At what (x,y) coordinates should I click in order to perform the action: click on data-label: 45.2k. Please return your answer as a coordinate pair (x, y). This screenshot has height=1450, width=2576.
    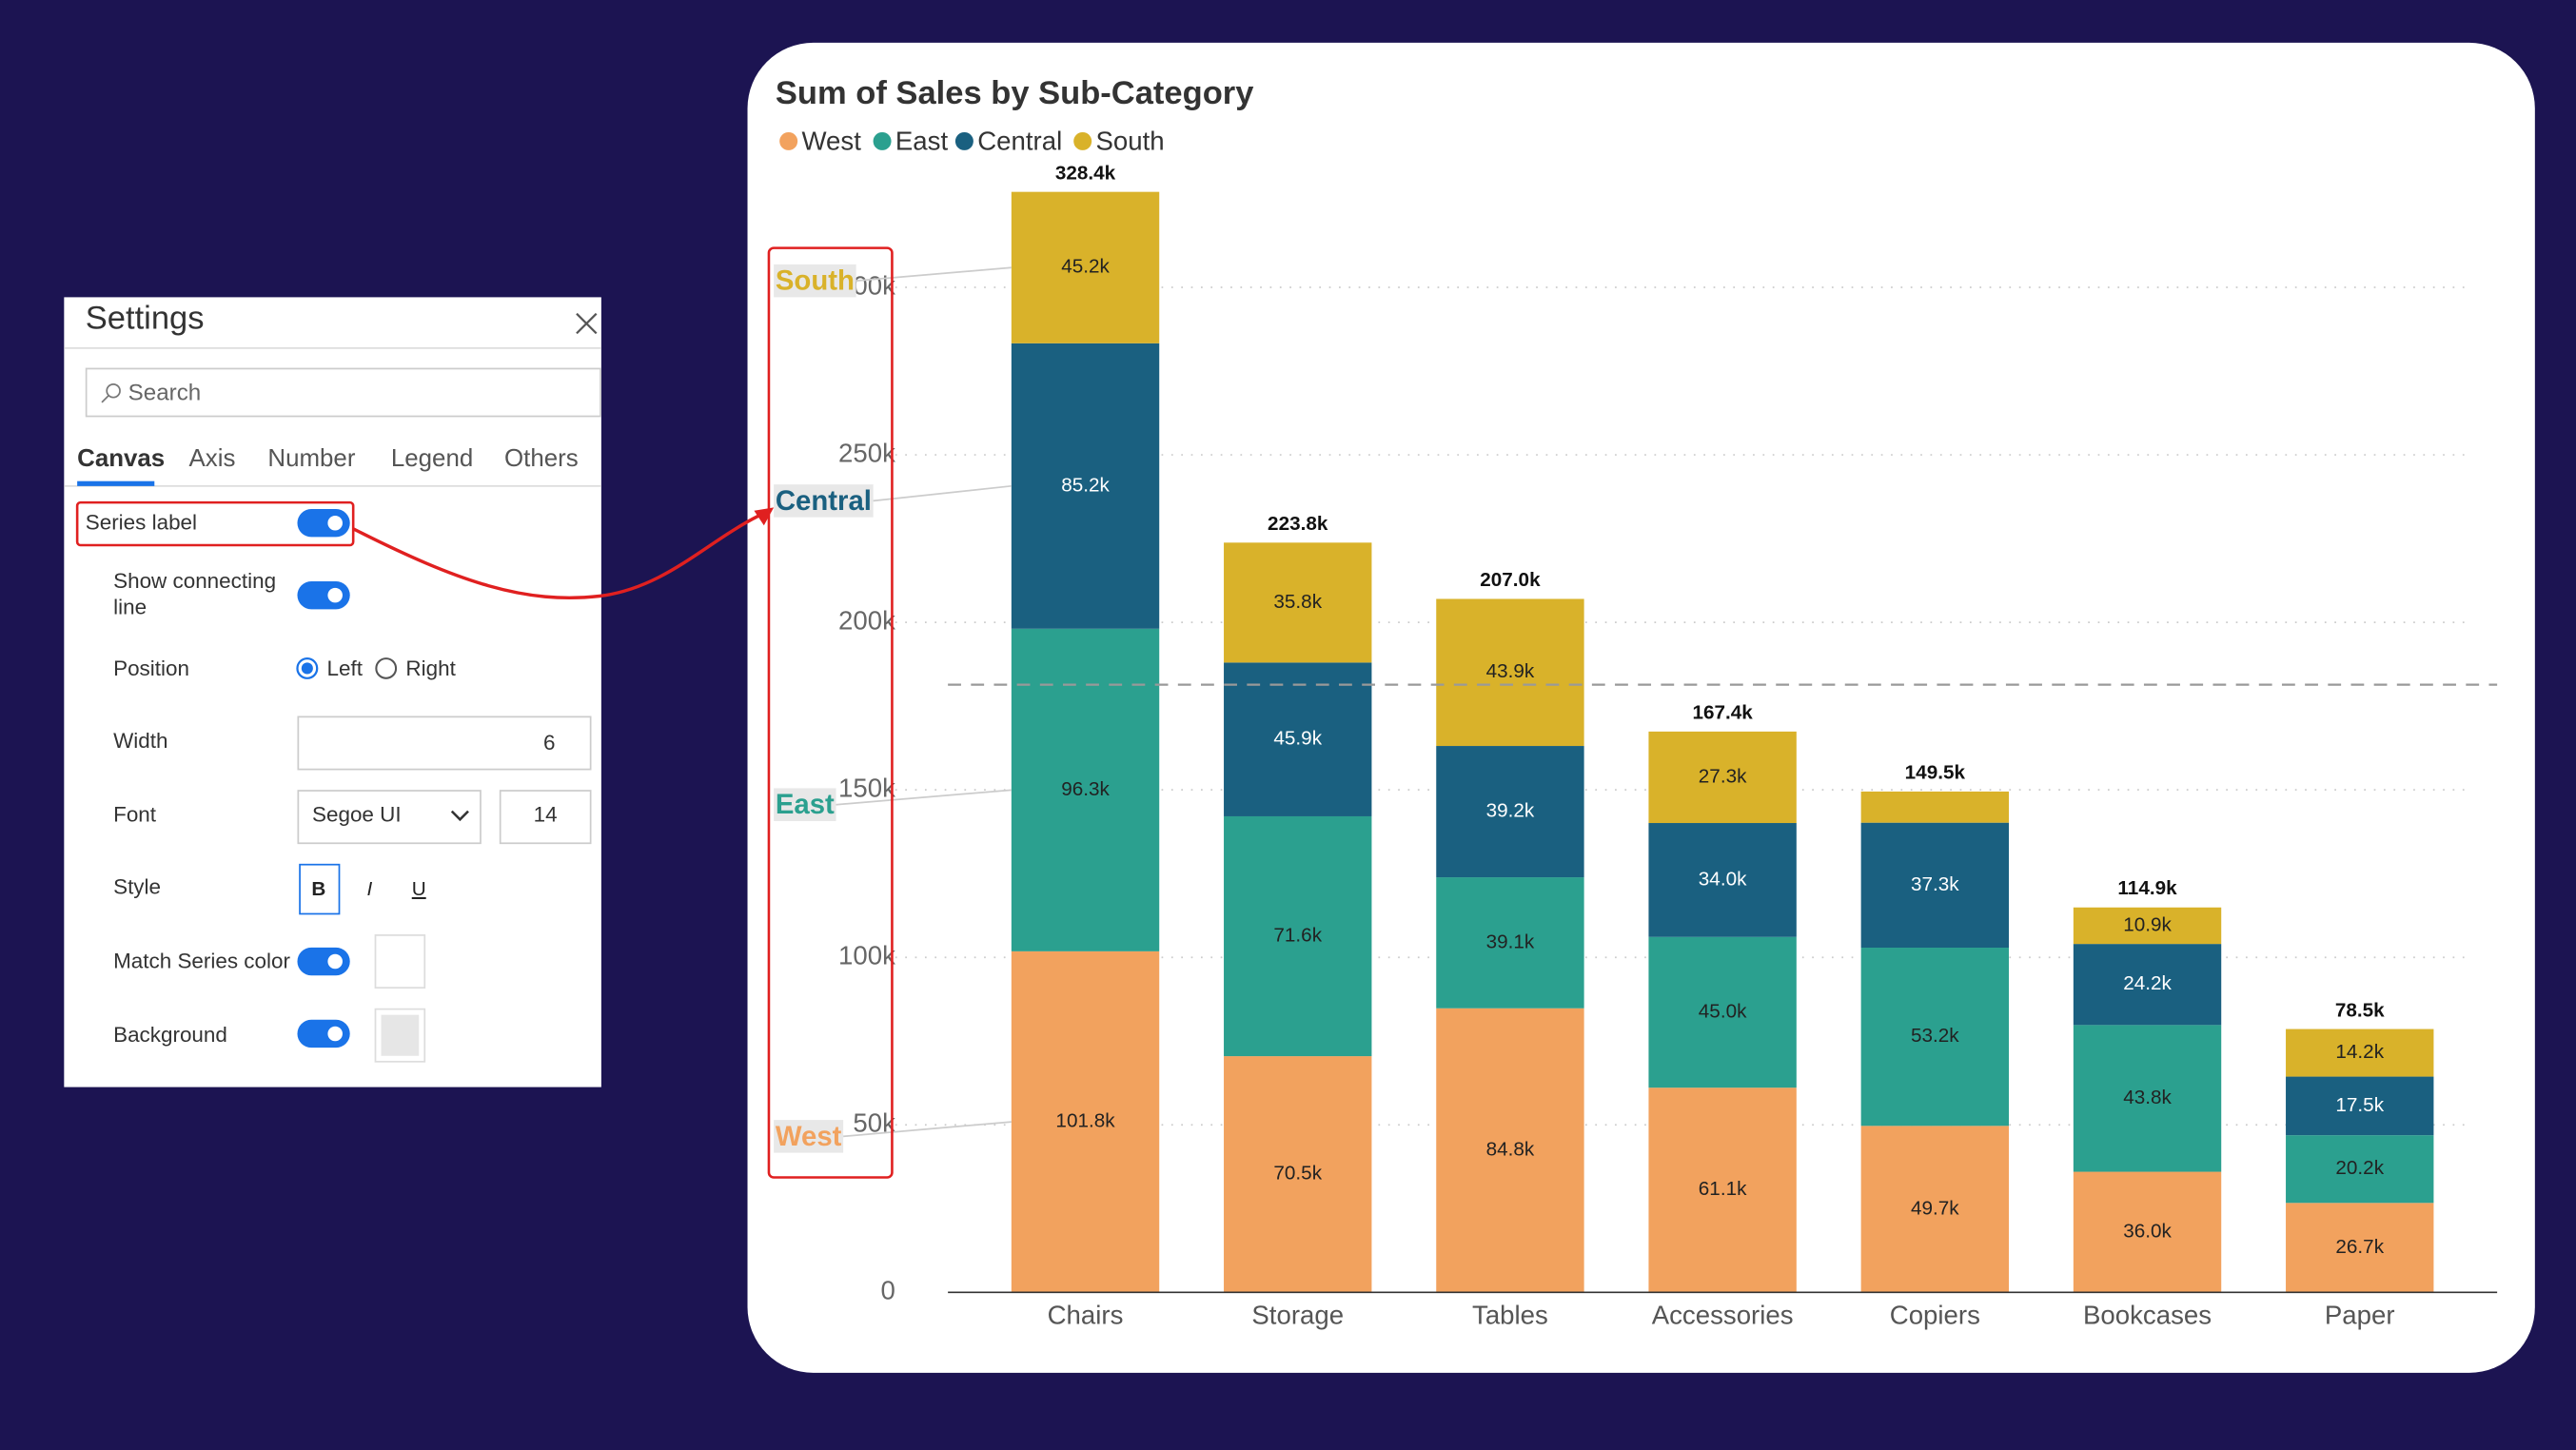
    Looking at the image, I should click on (1085, 267).